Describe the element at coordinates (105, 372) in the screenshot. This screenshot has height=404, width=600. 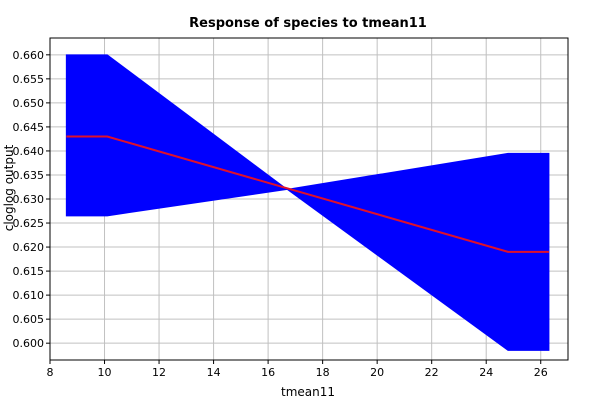
I see `x-tick-label: 10` at that location.